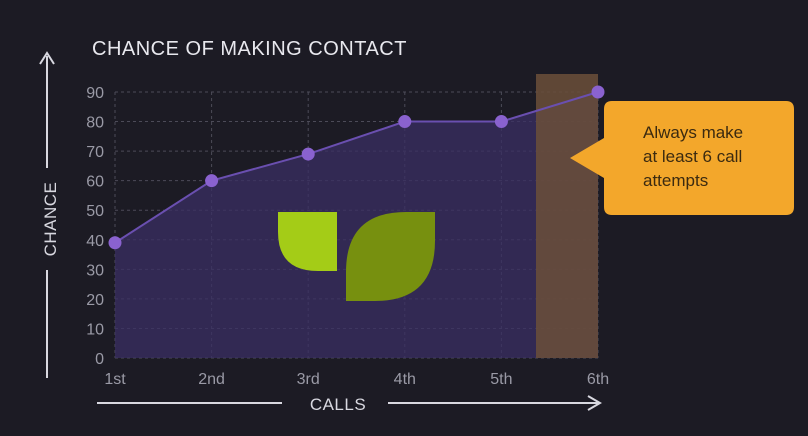 The width and height of the screenshot is (808, 436). I want to click on x-tick-label: 3rd, so click(308, 379).